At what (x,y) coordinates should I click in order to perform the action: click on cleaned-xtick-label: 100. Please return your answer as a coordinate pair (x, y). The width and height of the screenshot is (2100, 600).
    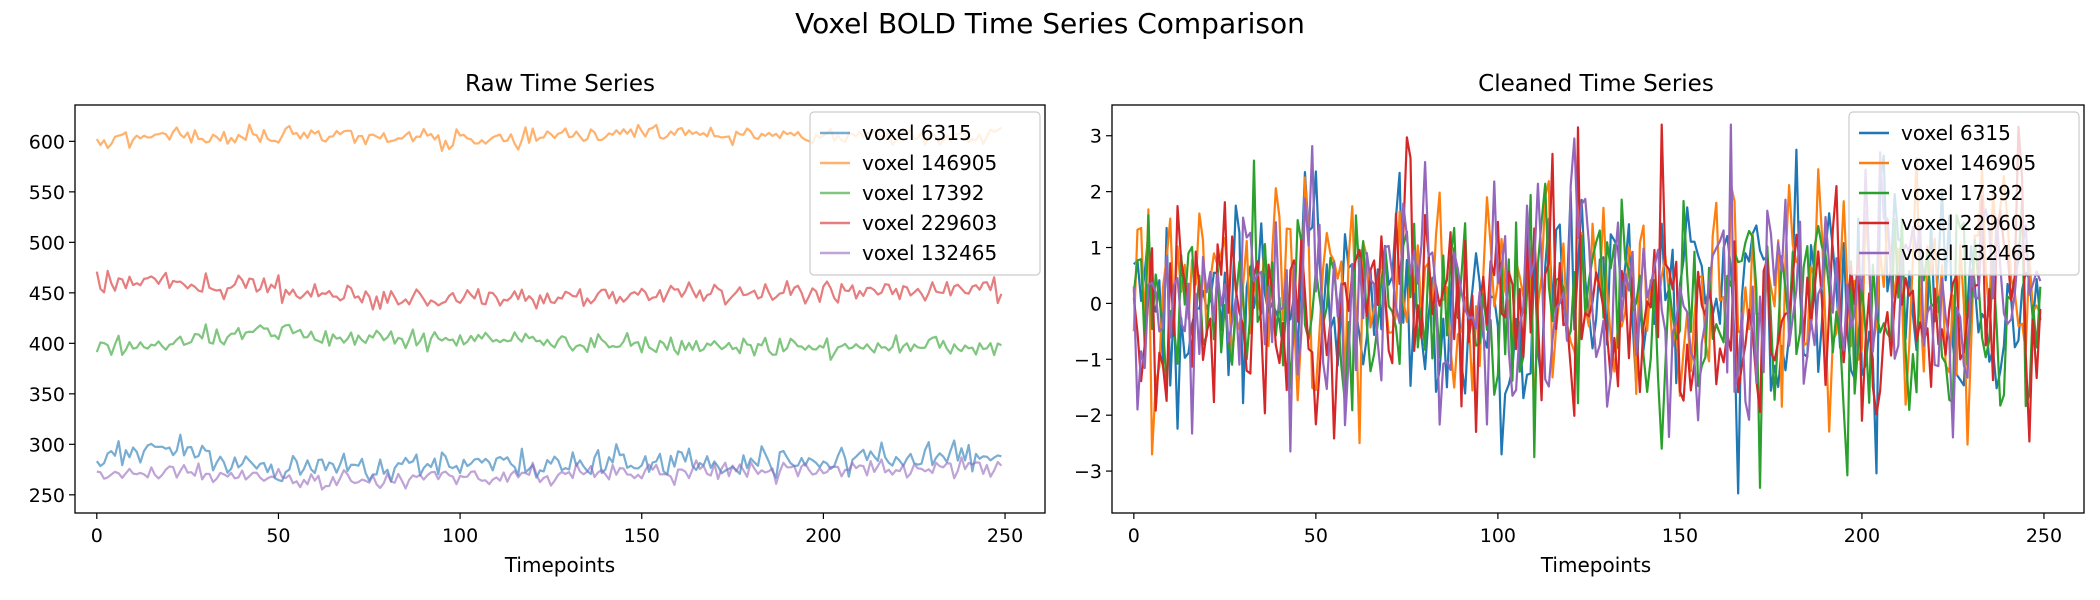
    Looking at the image, I should click on (1498, 536).